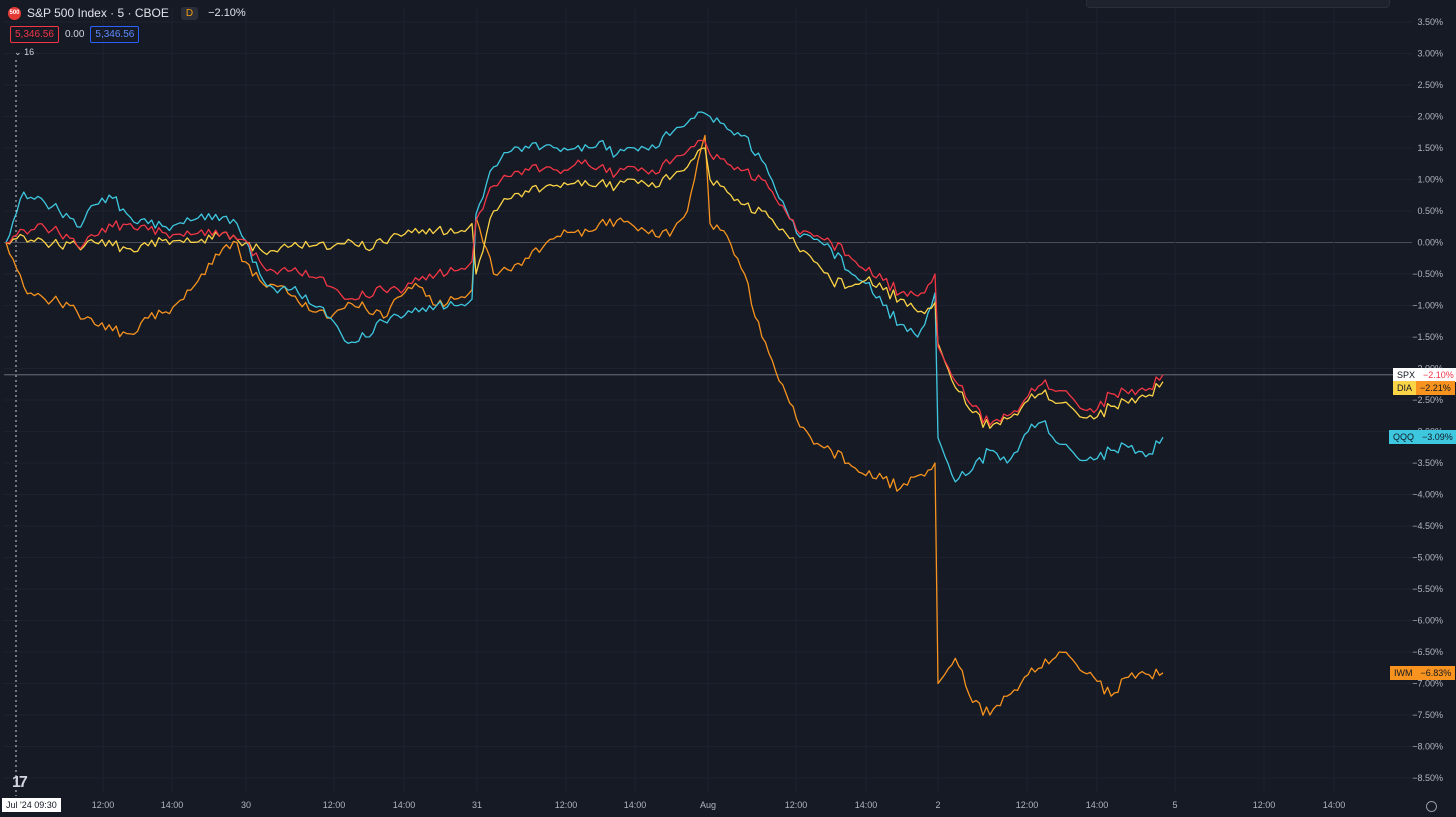  I want to click on drawing-toolbar, so click(1238, 4).